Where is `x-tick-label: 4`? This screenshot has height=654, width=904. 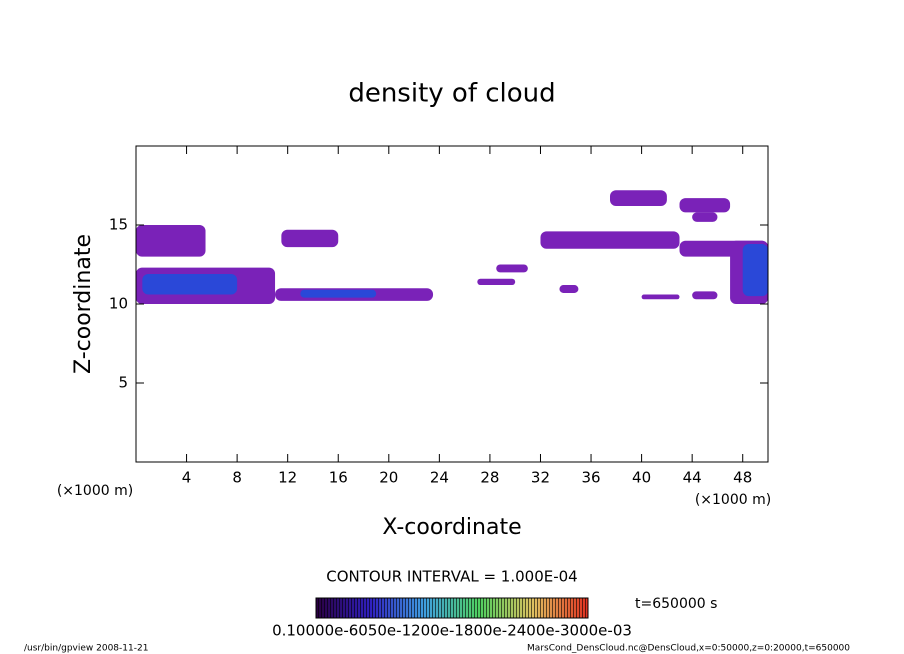 x-tick-label: 4 is located at coordinates (187, 478).